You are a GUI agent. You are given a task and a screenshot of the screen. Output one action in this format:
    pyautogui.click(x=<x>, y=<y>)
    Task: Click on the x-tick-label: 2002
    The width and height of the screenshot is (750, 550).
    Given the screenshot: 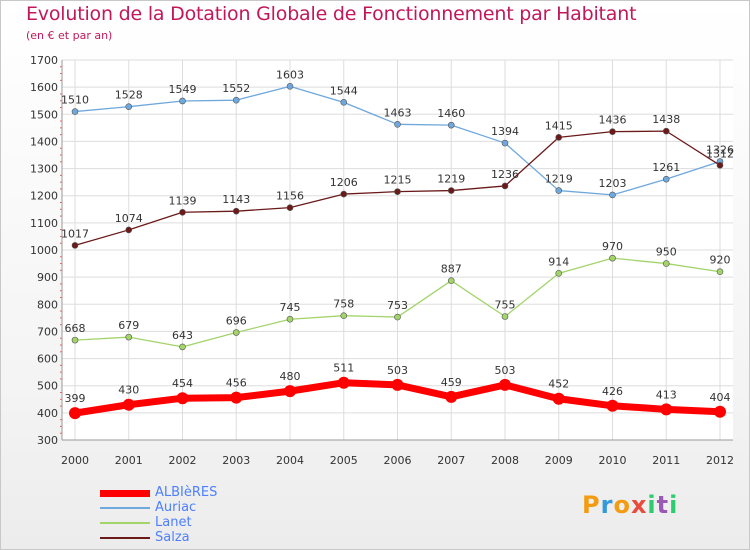 What is the action you would take?
    pyautogui.click(x=183, y=460)
    